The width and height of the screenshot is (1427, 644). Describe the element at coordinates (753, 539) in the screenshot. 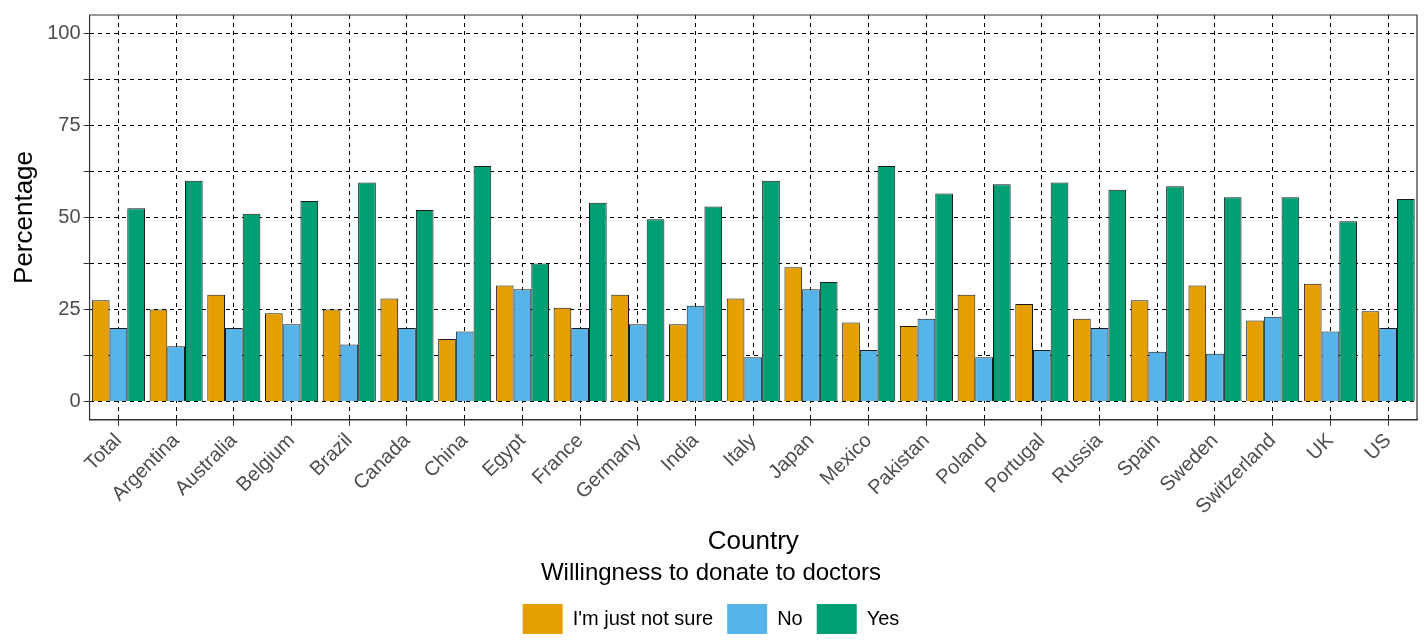

I see `x-axis-title: Country` at that location.